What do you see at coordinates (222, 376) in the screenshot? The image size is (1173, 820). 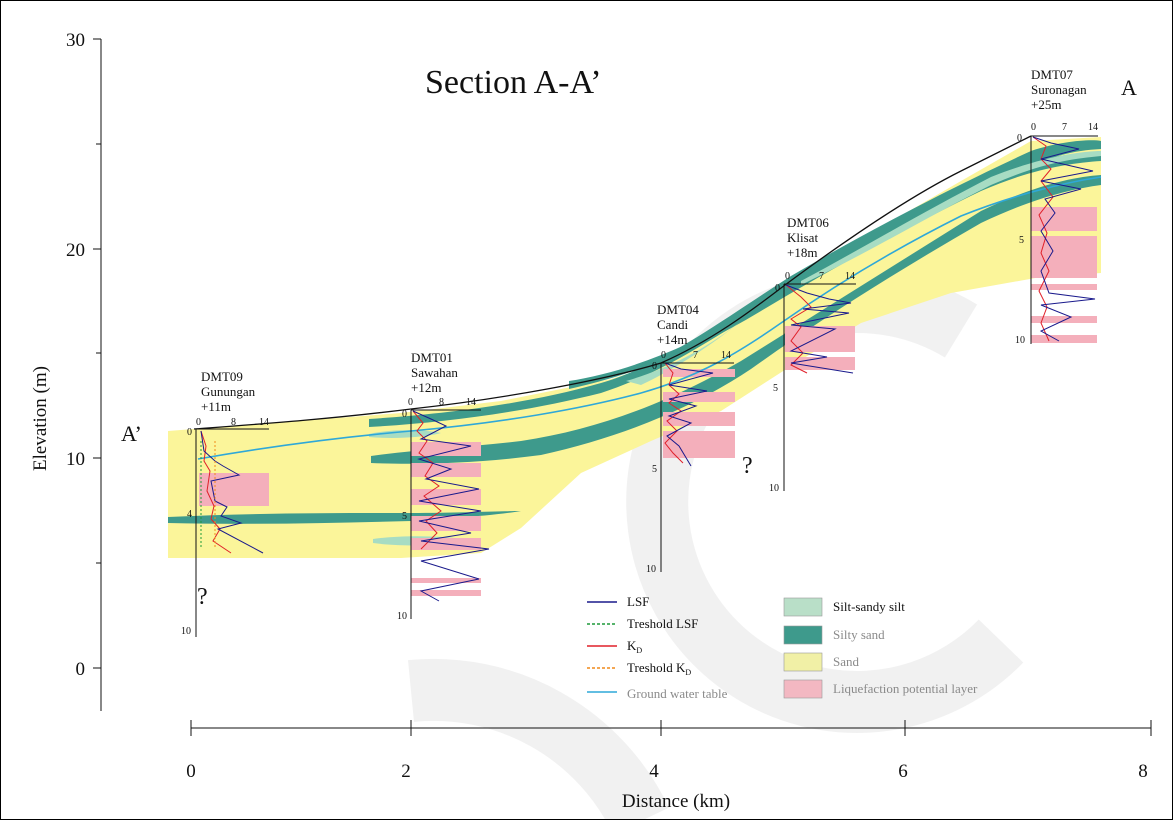 I see `bh-dmt09-id: DMT09` at bounding box center [222, 376].